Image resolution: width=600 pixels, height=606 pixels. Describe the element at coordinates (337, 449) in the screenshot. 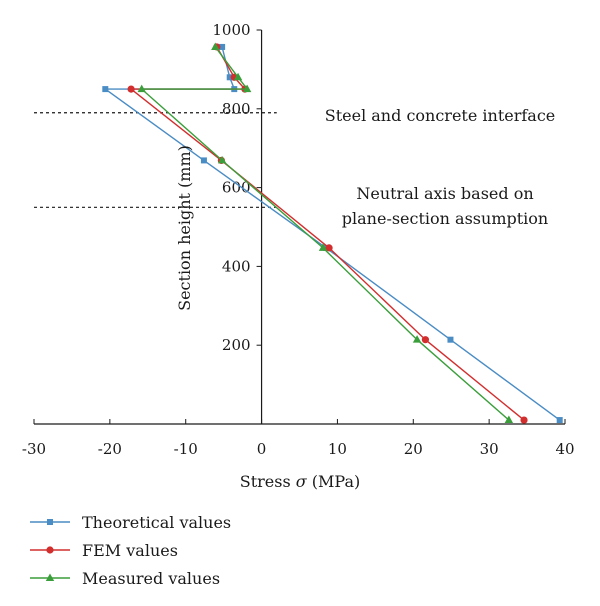

I see `x-tick-label: 10` at that location.